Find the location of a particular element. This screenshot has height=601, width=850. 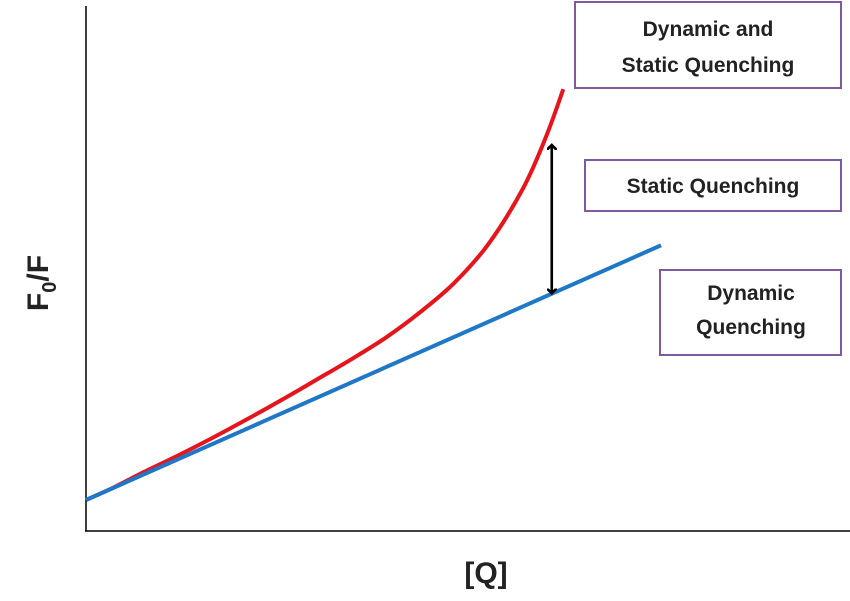

annotation-line-1: Dynamic and is located at coordinates (708, 29).